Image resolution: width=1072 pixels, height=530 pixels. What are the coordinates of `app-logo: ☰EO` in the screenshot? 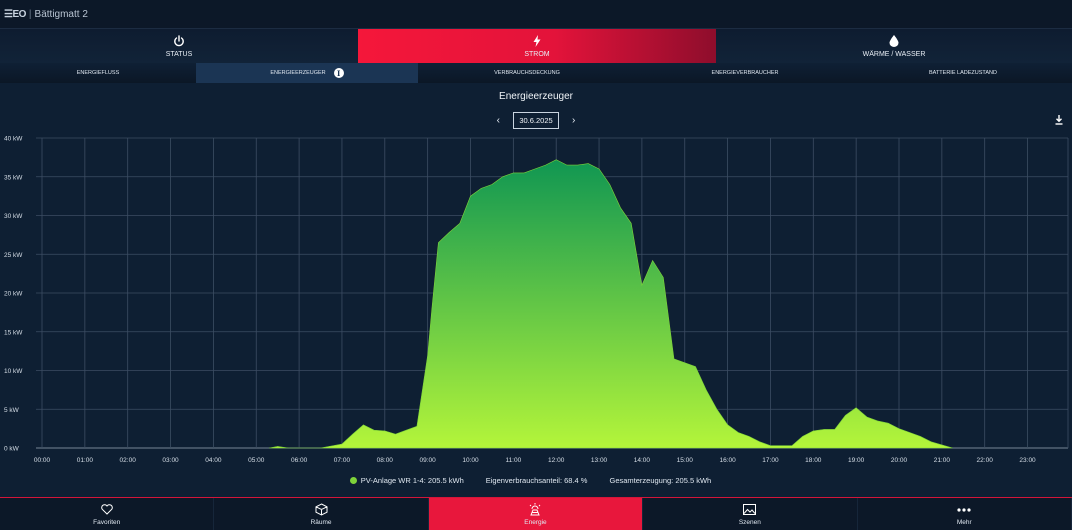 It's located at (15, 14).